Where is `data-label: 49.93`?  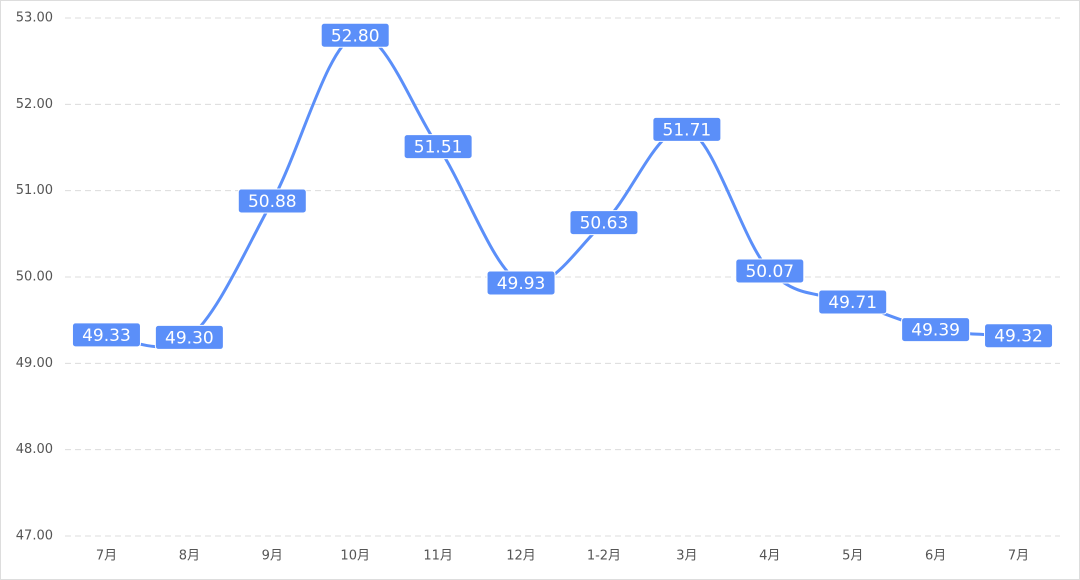
data-label: 49.93 is located at coordinates (521, 284).